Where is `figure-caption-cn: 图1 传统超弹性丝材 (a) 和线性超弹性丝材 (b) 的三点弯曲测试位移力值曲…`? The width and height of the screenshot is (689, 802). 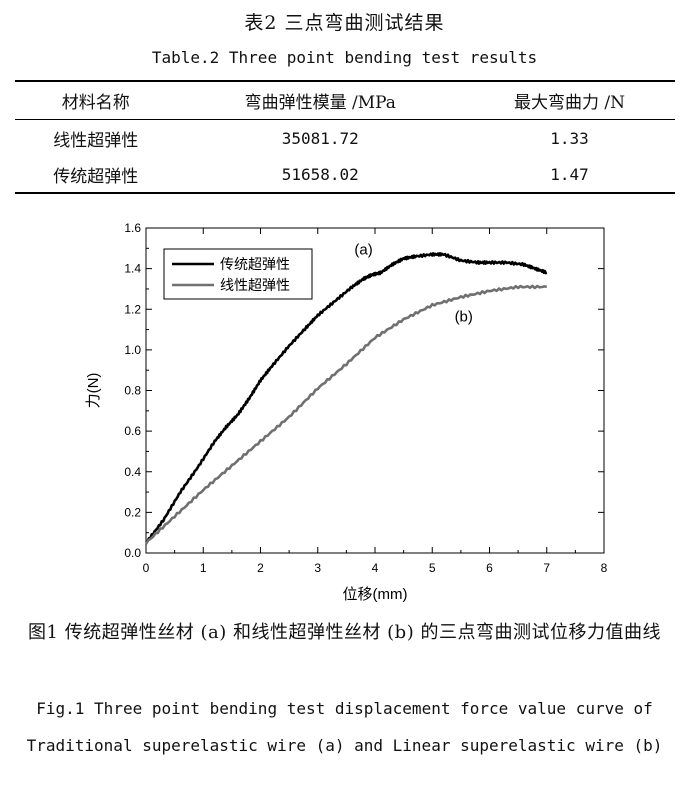
figure-caption-cn: 图1 传统超弹性丝材 (a) 和线性超弹性丝材 (b) 的三点弯曲测试位移力值曲… is located at coordinates (344, 632).